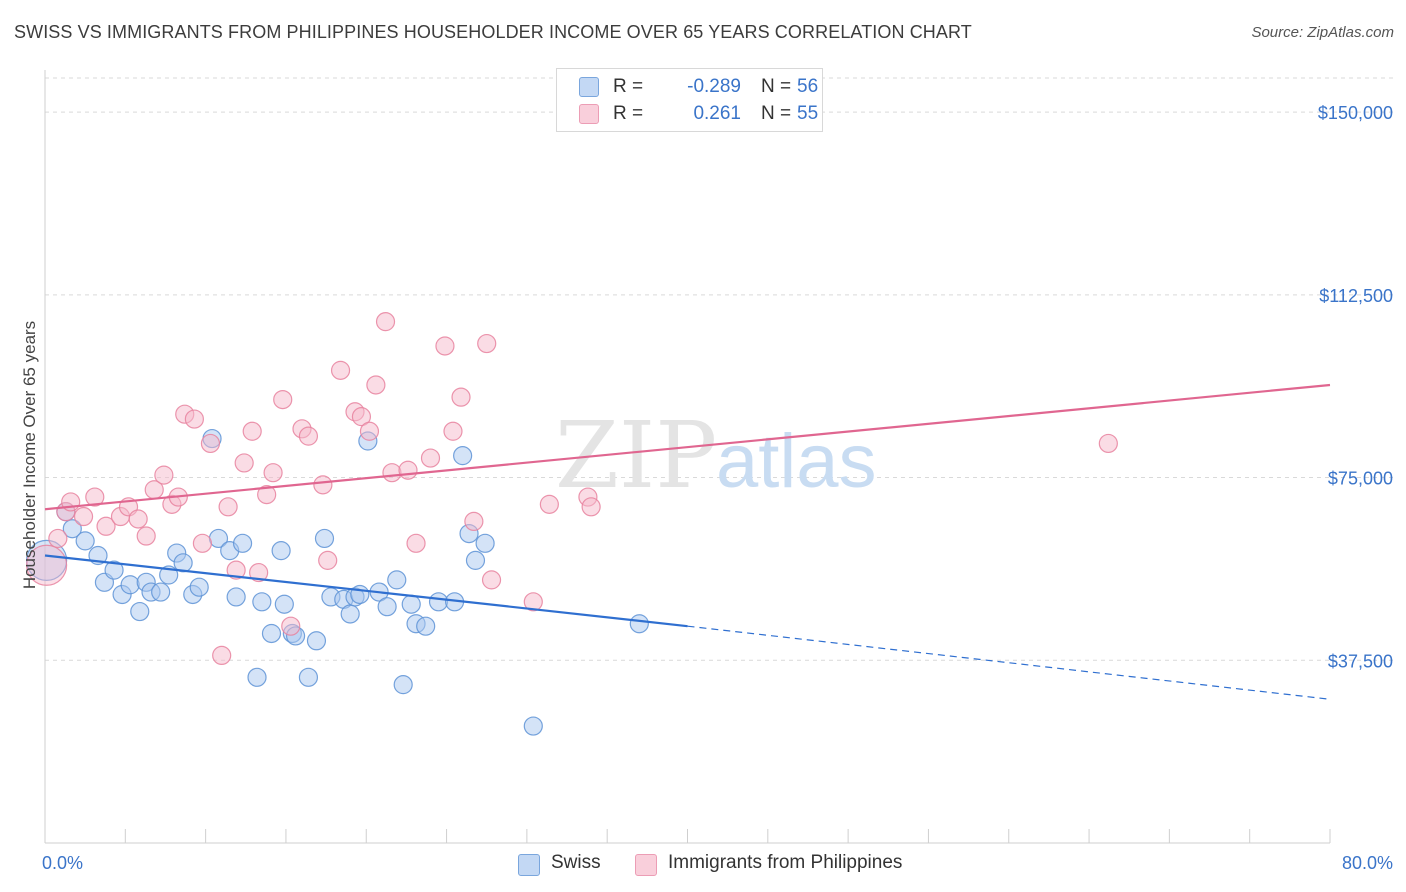 The height and width of the screenshot is (892, 1406). What do you see at coordinates (808, 113) in the screenshot?
I see `legend-n-value-philippines: 55` at bounding box center [808, 113].